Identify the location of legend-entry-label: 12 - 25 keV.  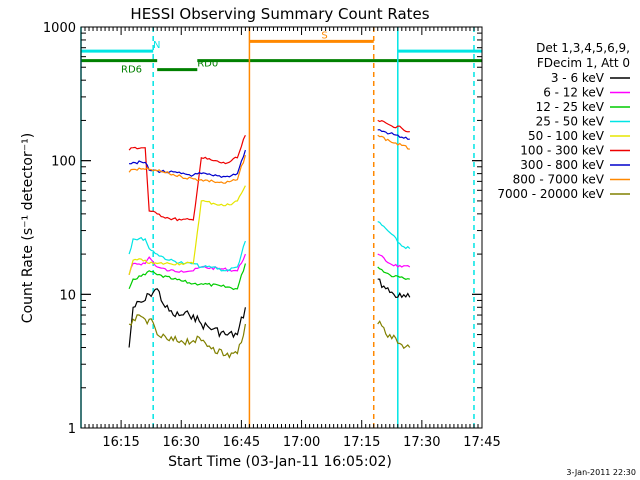
(570, 107).